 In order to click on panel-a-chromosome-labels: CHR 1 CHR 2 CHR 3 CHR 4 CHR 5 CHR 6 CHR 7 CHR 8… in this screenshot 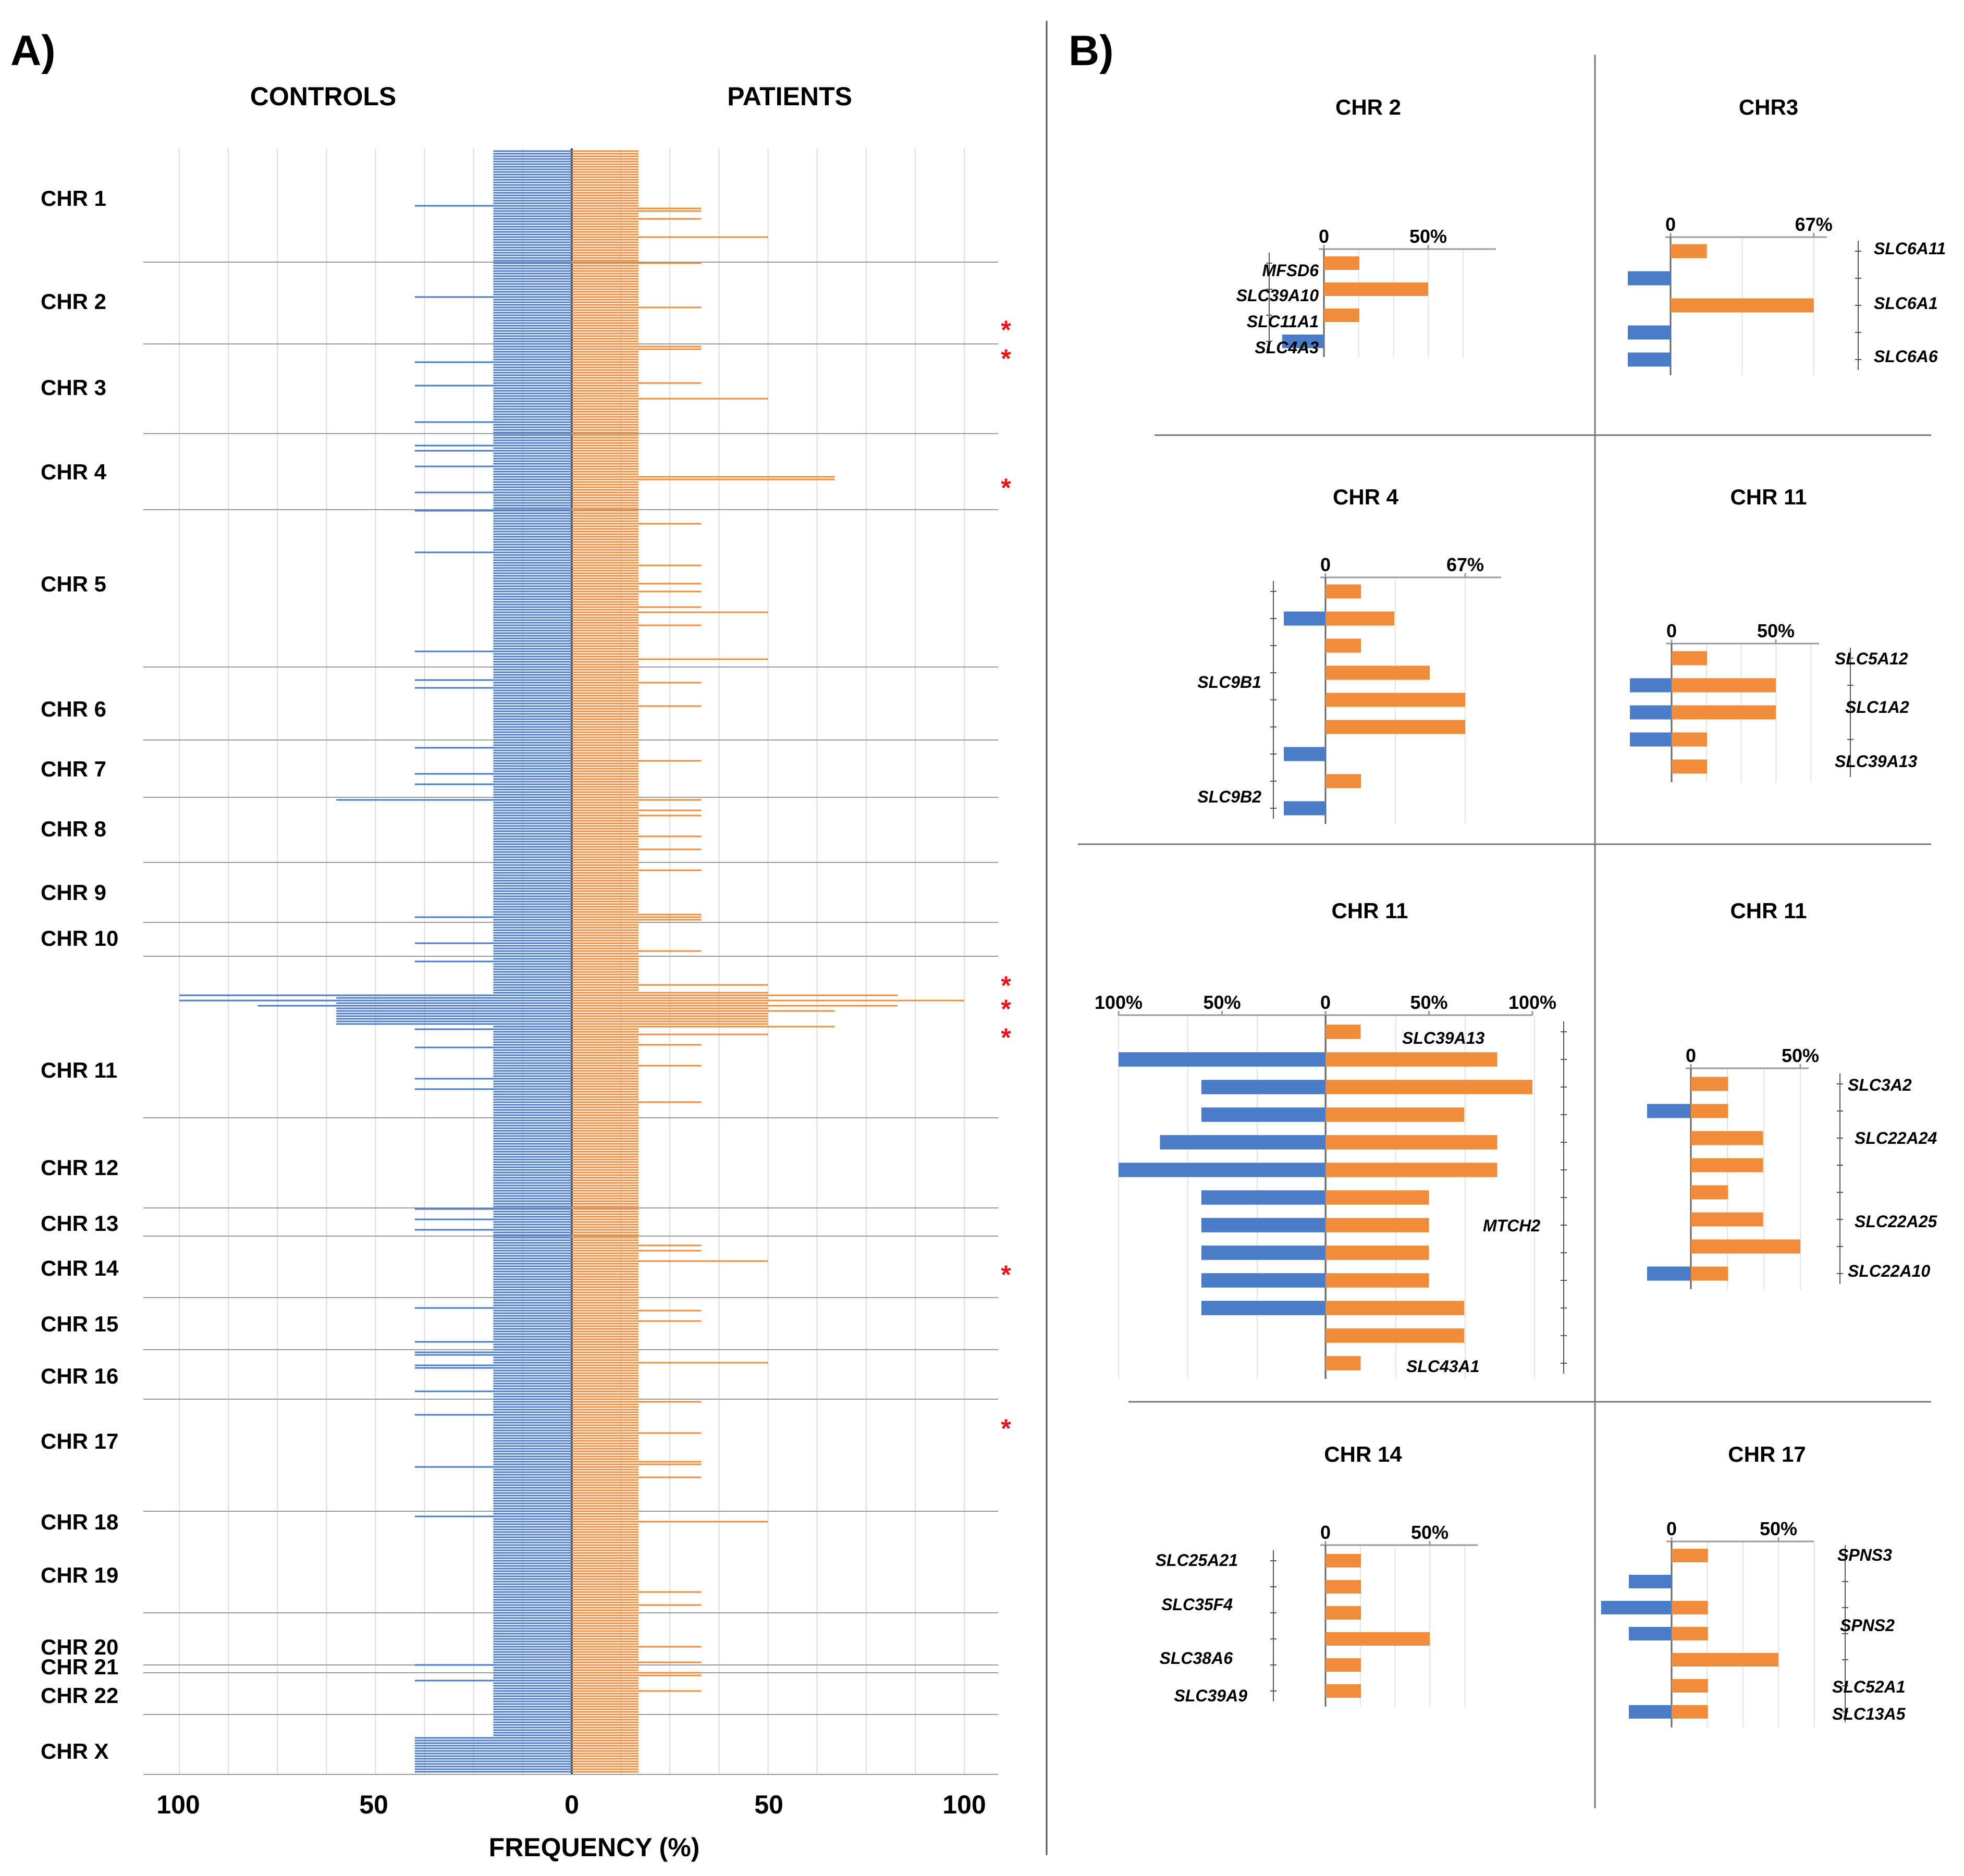, I will do `click(80, 974)`.